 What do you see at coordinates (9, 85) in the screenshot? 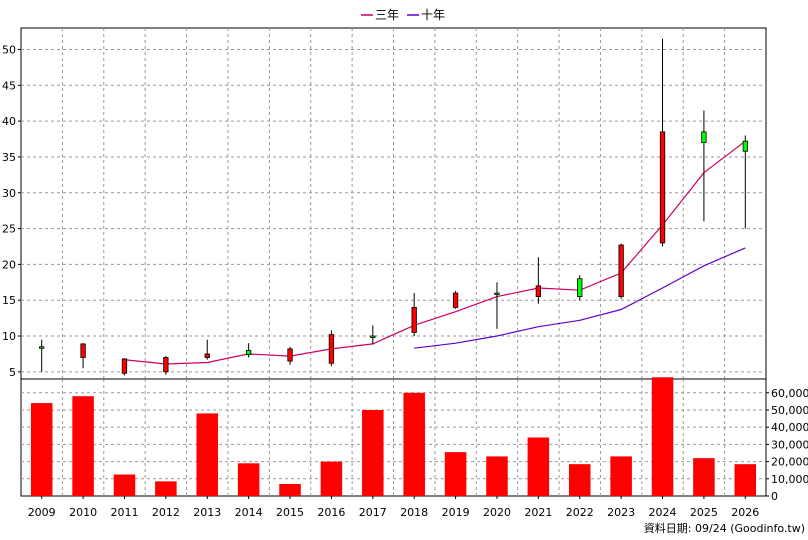
I see `price-ytick-label: 45` at bounding box center [9, 85].